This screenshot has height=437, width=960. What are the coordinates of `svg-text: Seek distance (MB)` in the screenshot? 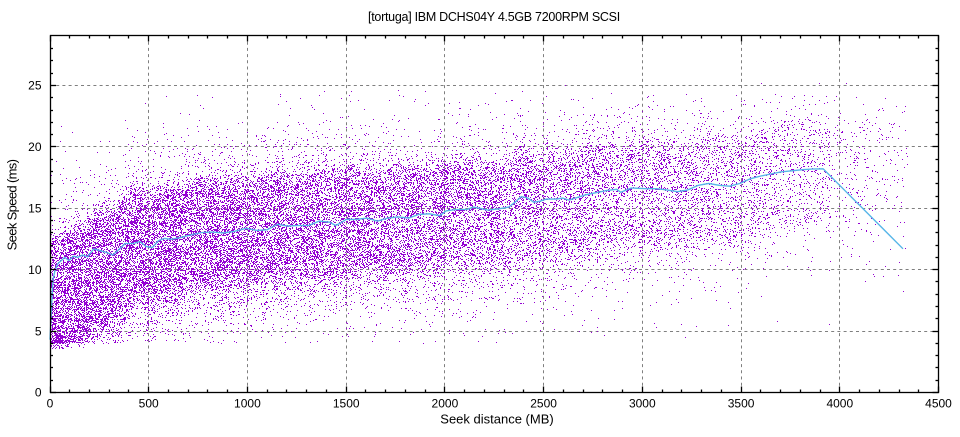 It's located at (496, 419).